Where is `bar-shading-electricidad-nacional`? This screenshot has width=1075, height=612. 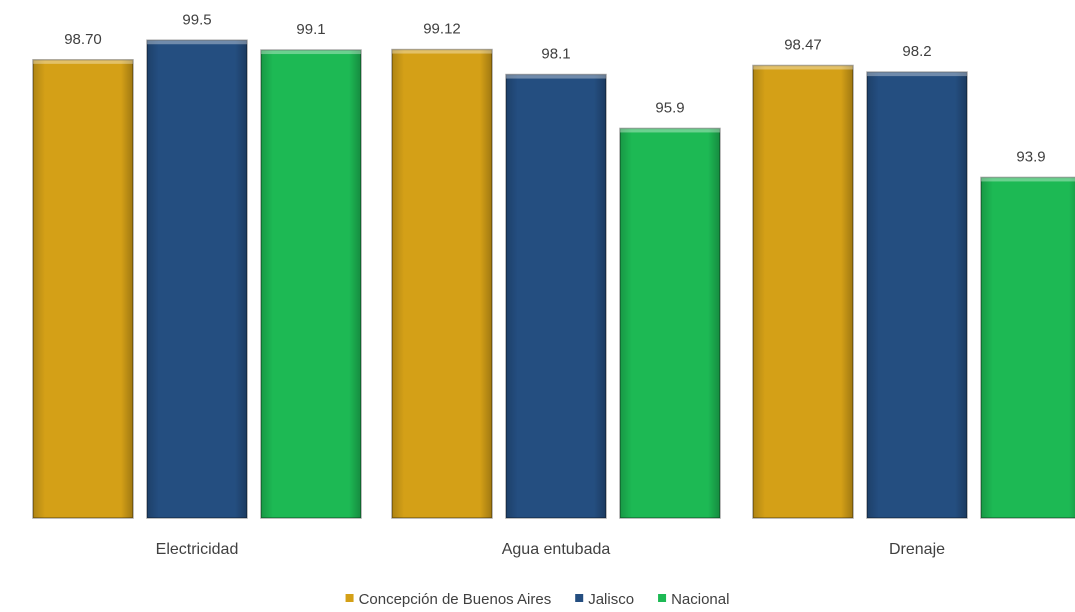 bar-shading-electricidad-nacional is located at coordinates (311, 284).